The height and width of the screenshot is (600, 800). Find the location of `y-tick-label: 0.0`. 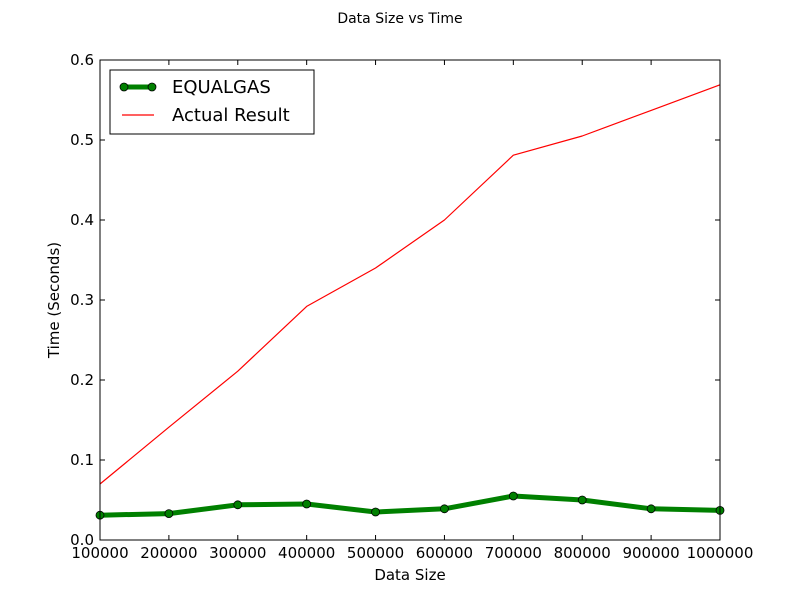

y-tick-label: 0.0 is located at coordinates (82, 540).